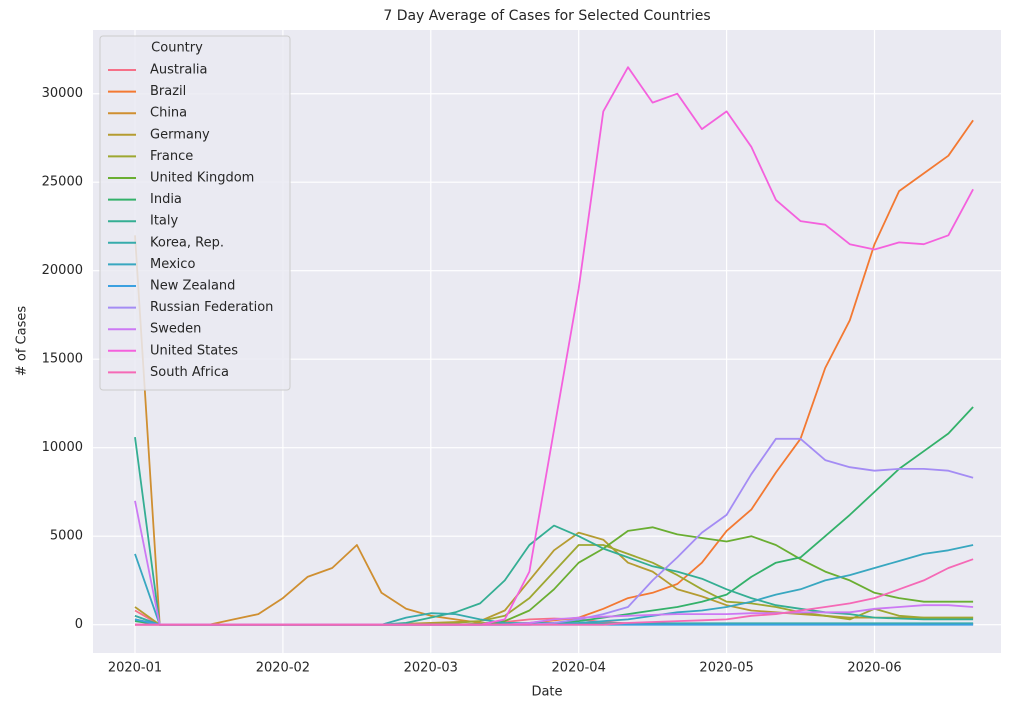 The height and width of the screenshot is (709, 1023). Describe the element at coordinates (726, 668) in the screenshot. I see `x-tick-label: 2020-05` at that location.